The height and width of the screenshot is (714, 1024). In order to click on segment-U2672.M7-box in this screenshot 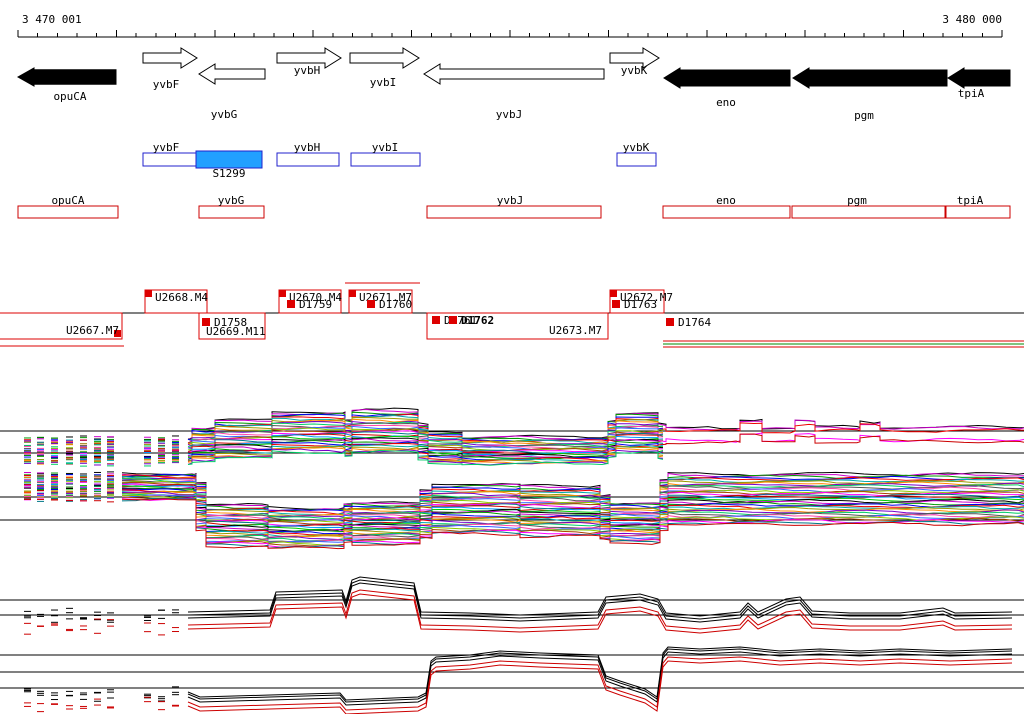, I will do `click(637, 301)`.